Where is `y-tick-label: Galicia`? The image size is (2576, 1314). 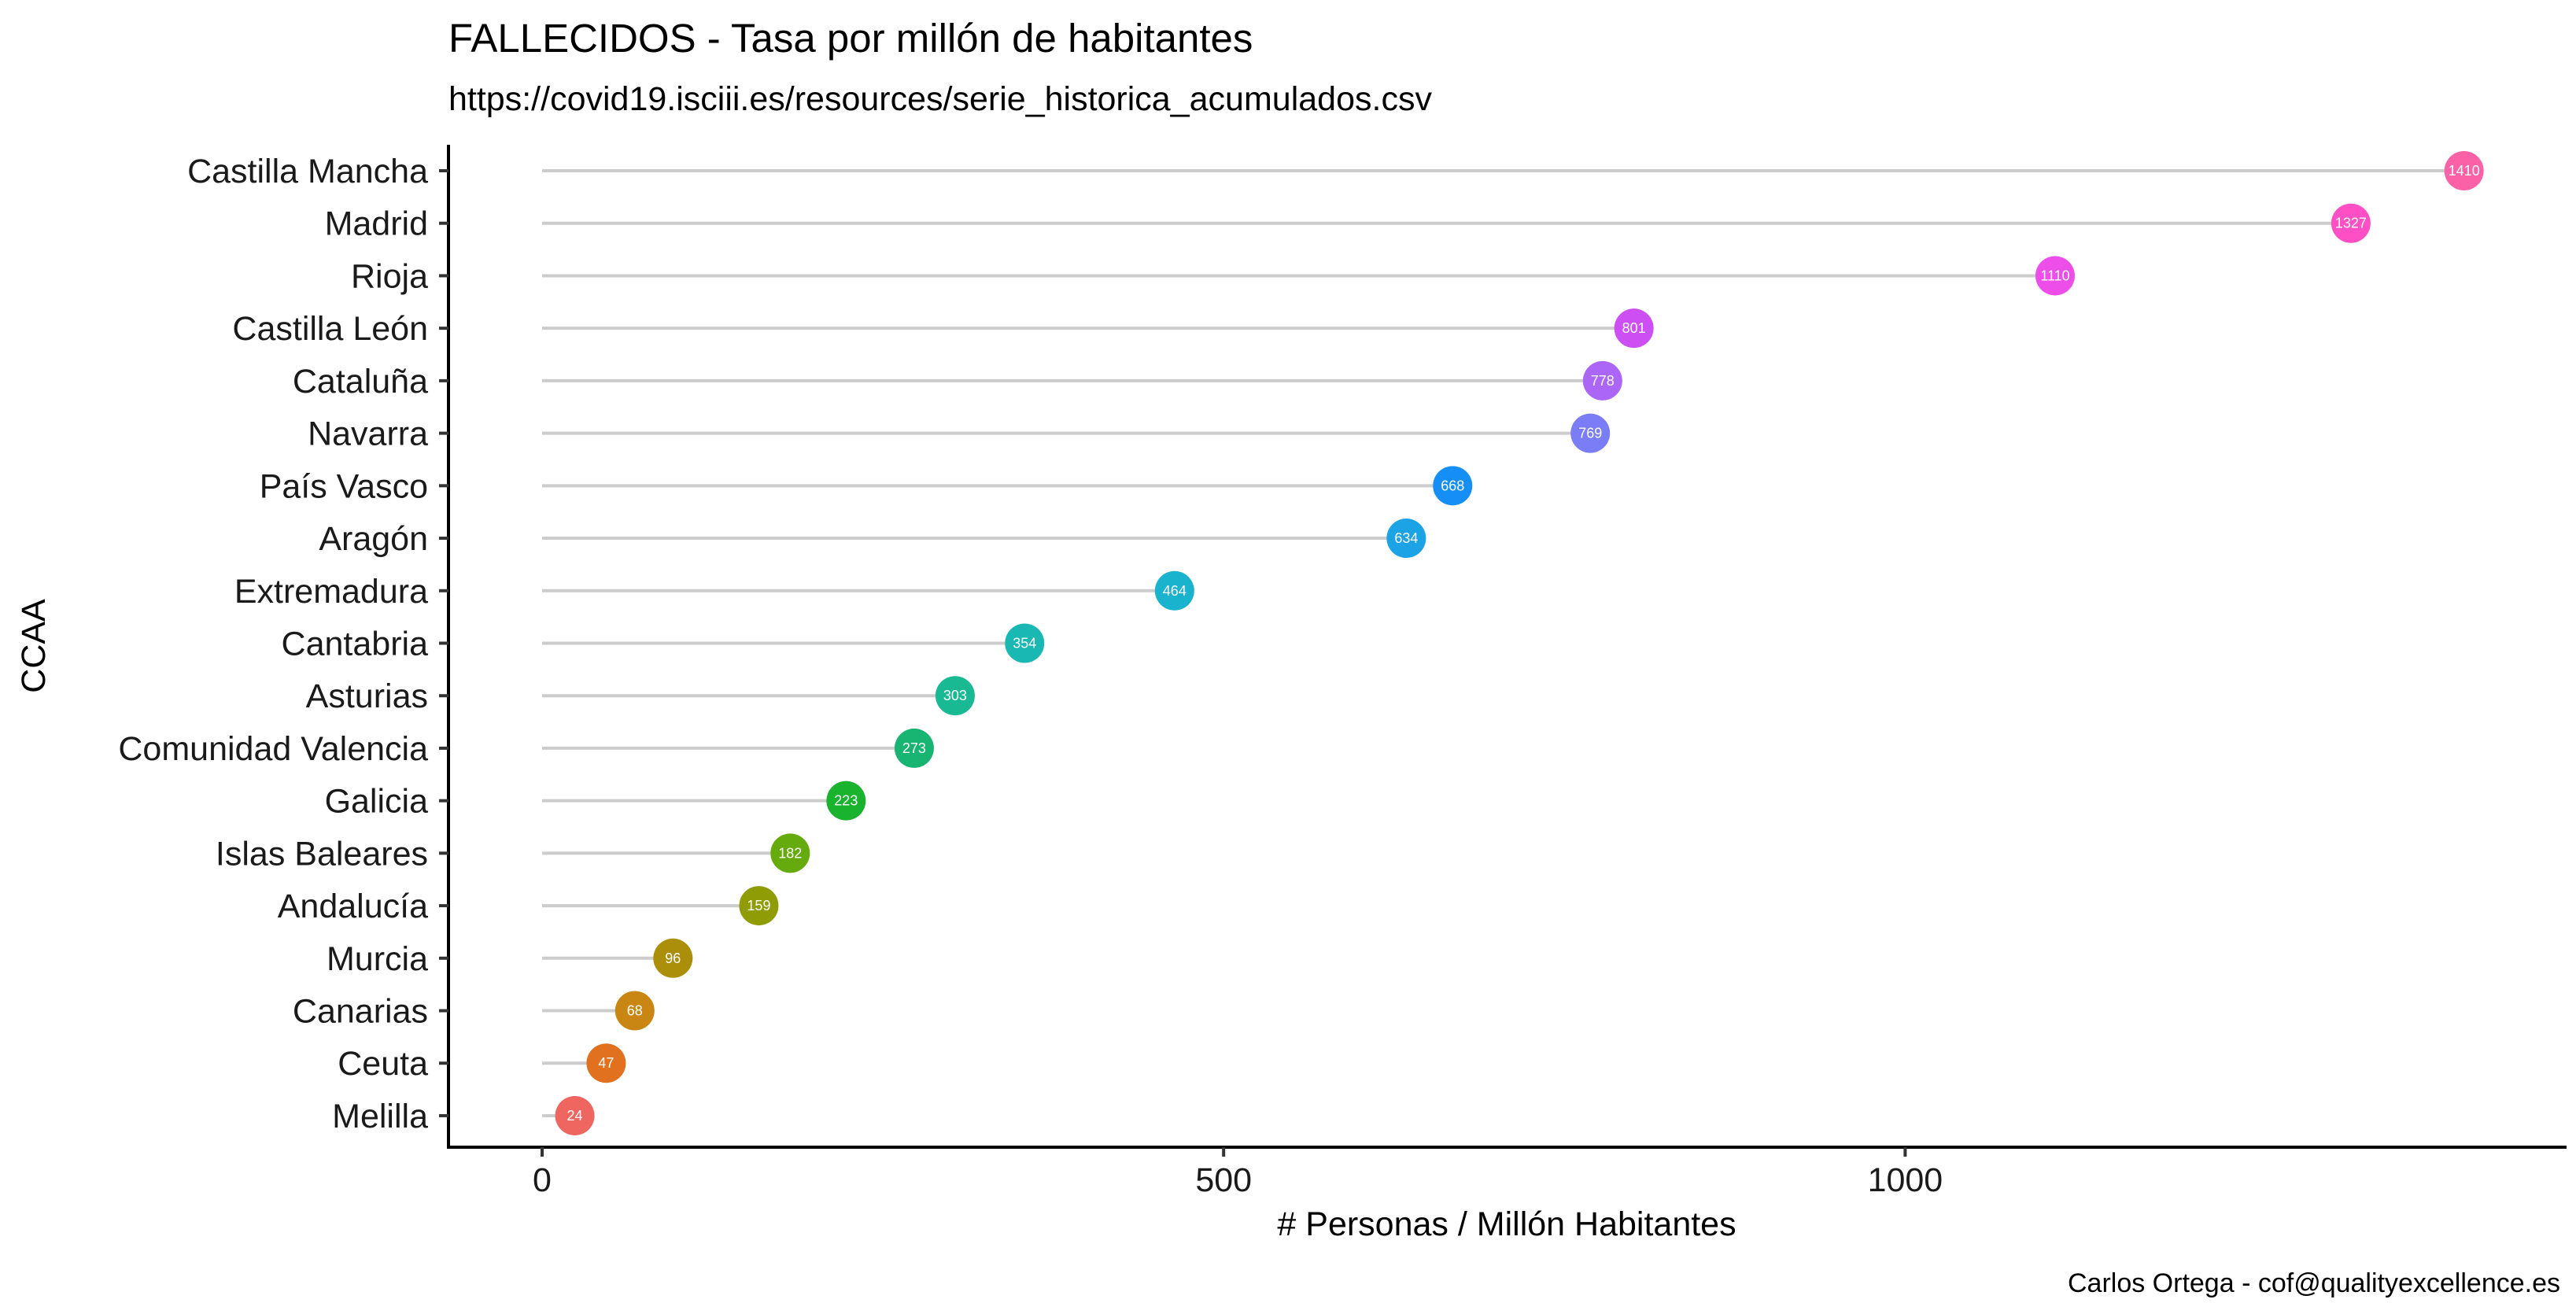
y-tick-label: Galicia is located at coordinates (377, 802).